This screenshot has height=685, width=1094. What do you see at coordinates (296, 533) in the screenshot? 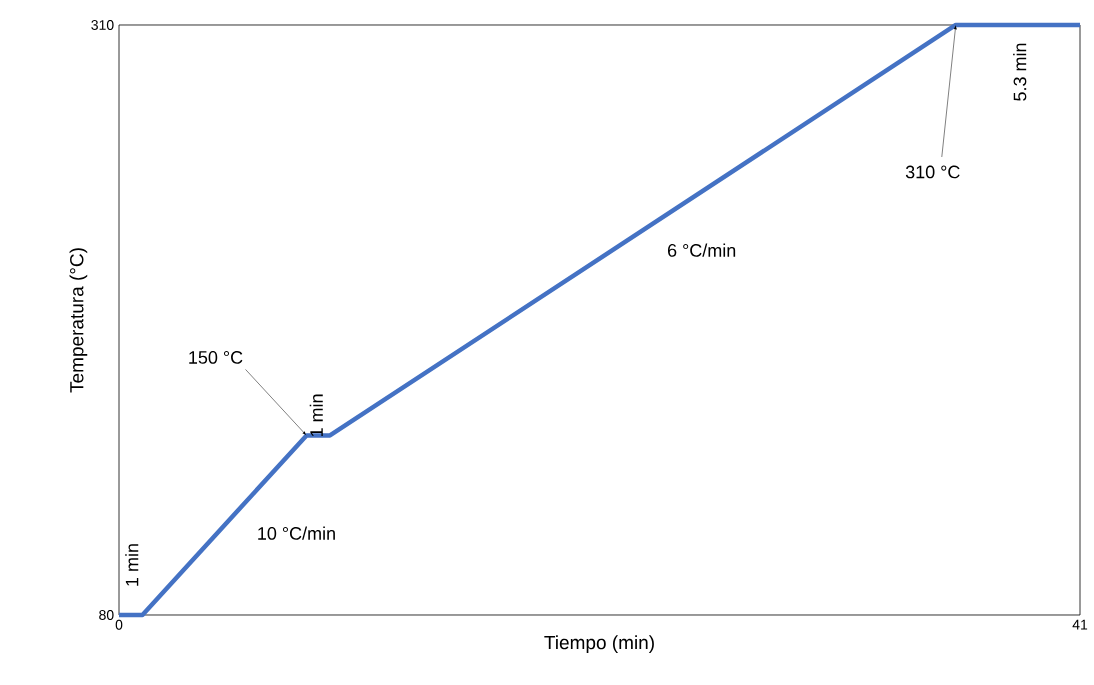
I see `annotation: 10 °C/min` at bounding box center [296, 533].